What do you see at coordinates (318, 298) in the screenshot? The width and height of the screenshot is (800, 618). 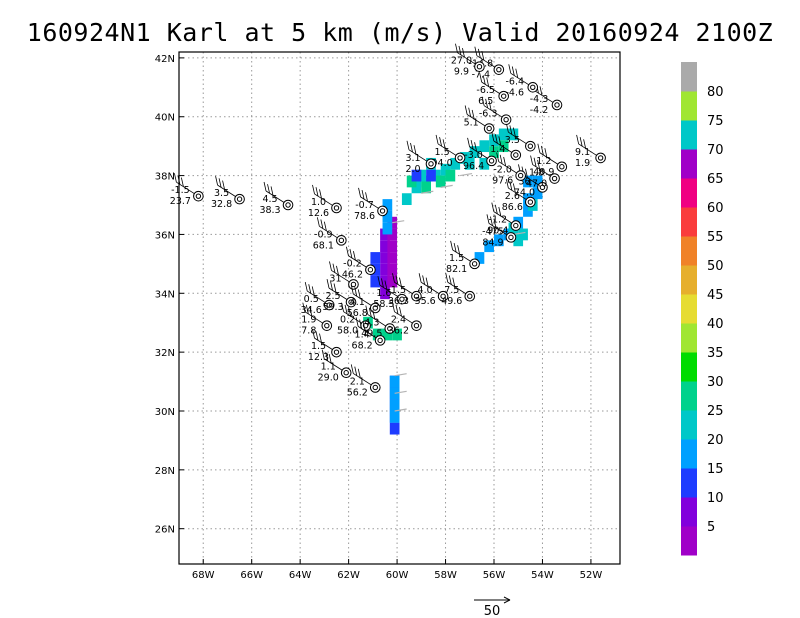 I see `dropsonde: 0.534.6` at bounding box center [318, 298].